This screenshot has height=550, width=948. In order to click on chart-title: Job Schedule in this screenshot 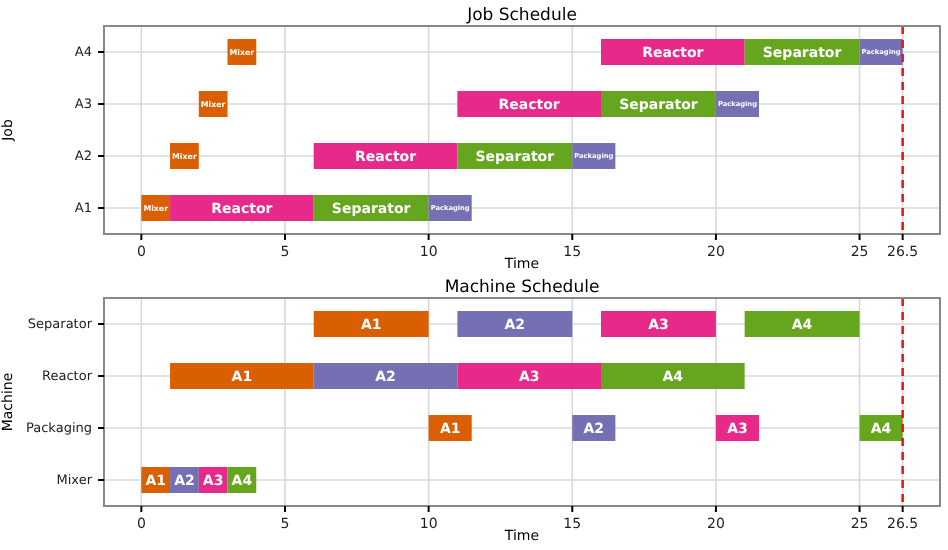, I will do `click(521, 16)`.